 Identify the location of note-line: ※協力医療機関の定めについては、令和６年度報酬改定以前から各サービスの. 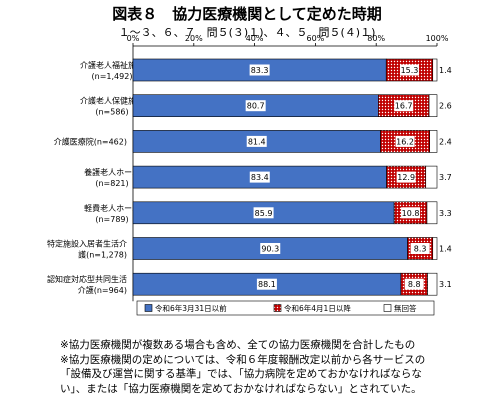
(243, 359).